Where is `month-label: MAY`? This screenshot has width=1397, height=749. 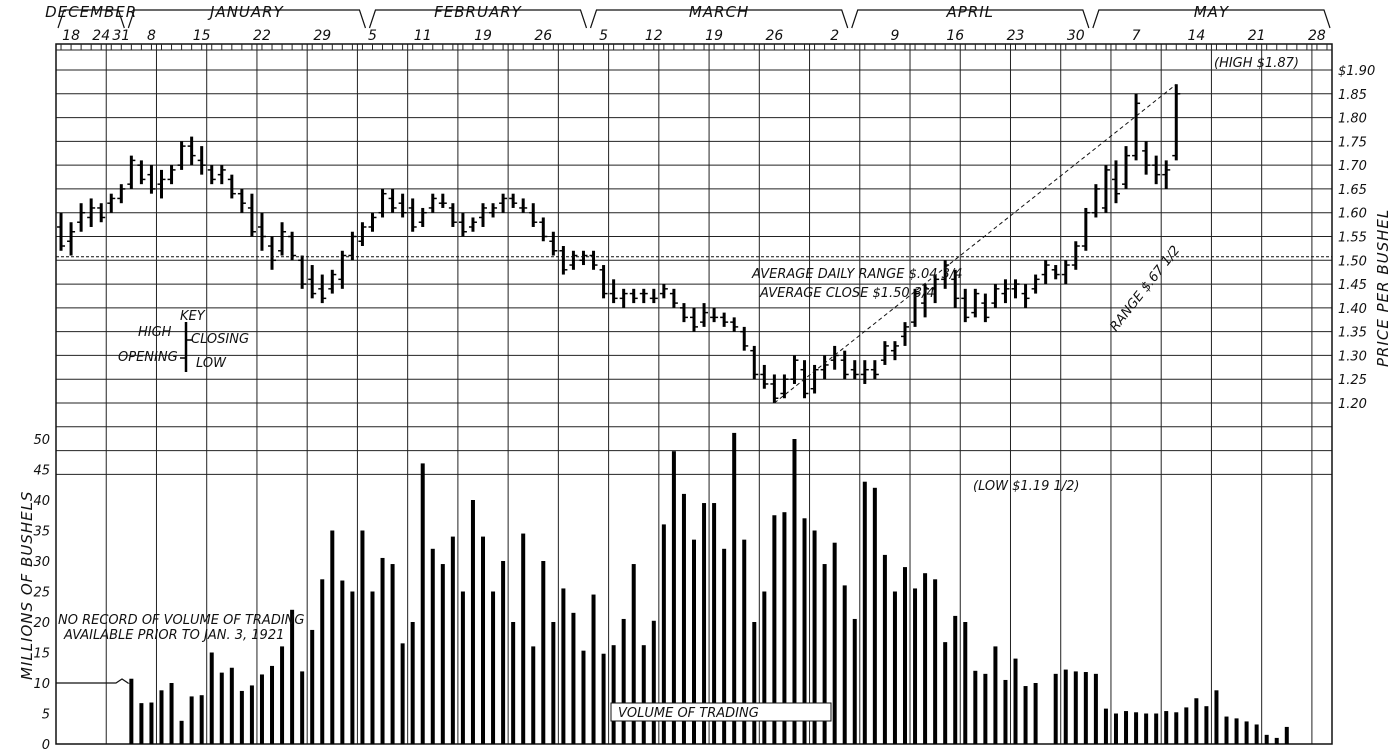
month-label: MAY is located at coordinates (1212, 12).